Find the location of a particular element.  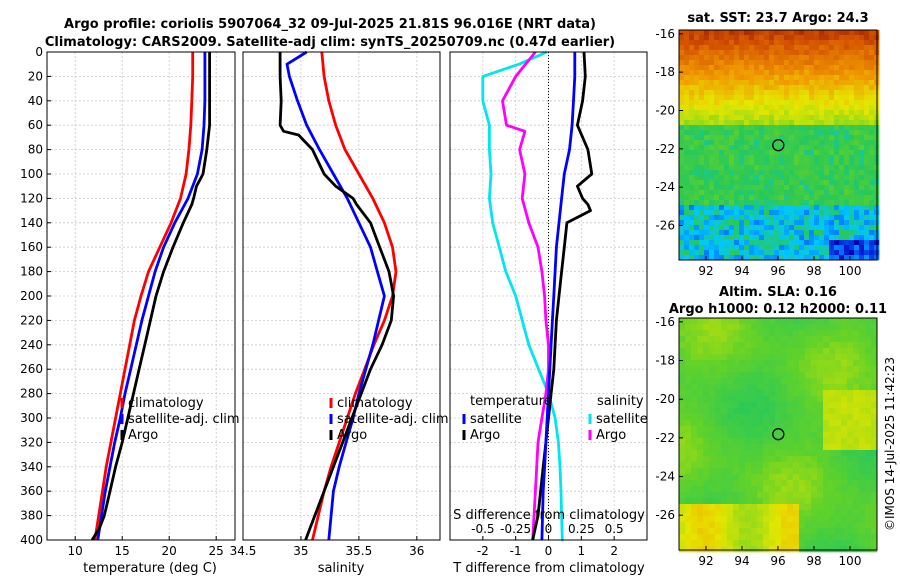

x-tick-label: 20 is located at coordinates (169, 551).